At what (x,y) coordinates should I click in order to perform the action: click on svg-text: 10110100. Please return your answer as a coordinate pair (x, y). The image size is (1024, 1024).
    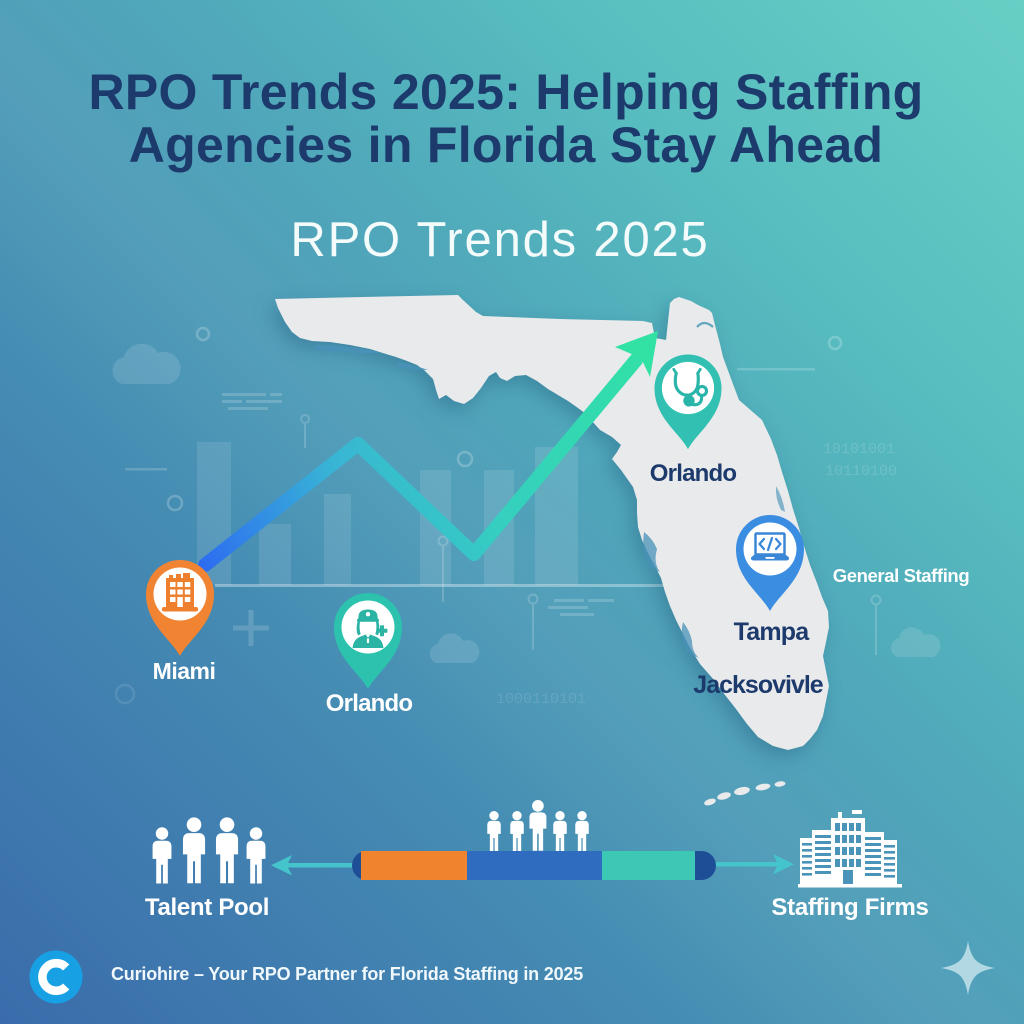
    Looking at the image, I should click on (861, 471).